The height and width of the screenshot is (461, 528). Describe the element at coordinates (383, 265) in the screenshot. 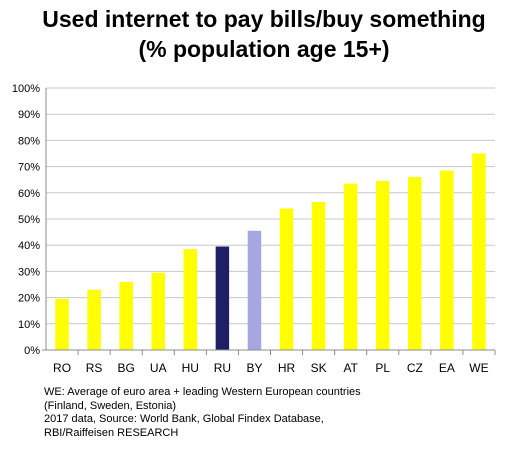

I see `bar-pl` at that location.